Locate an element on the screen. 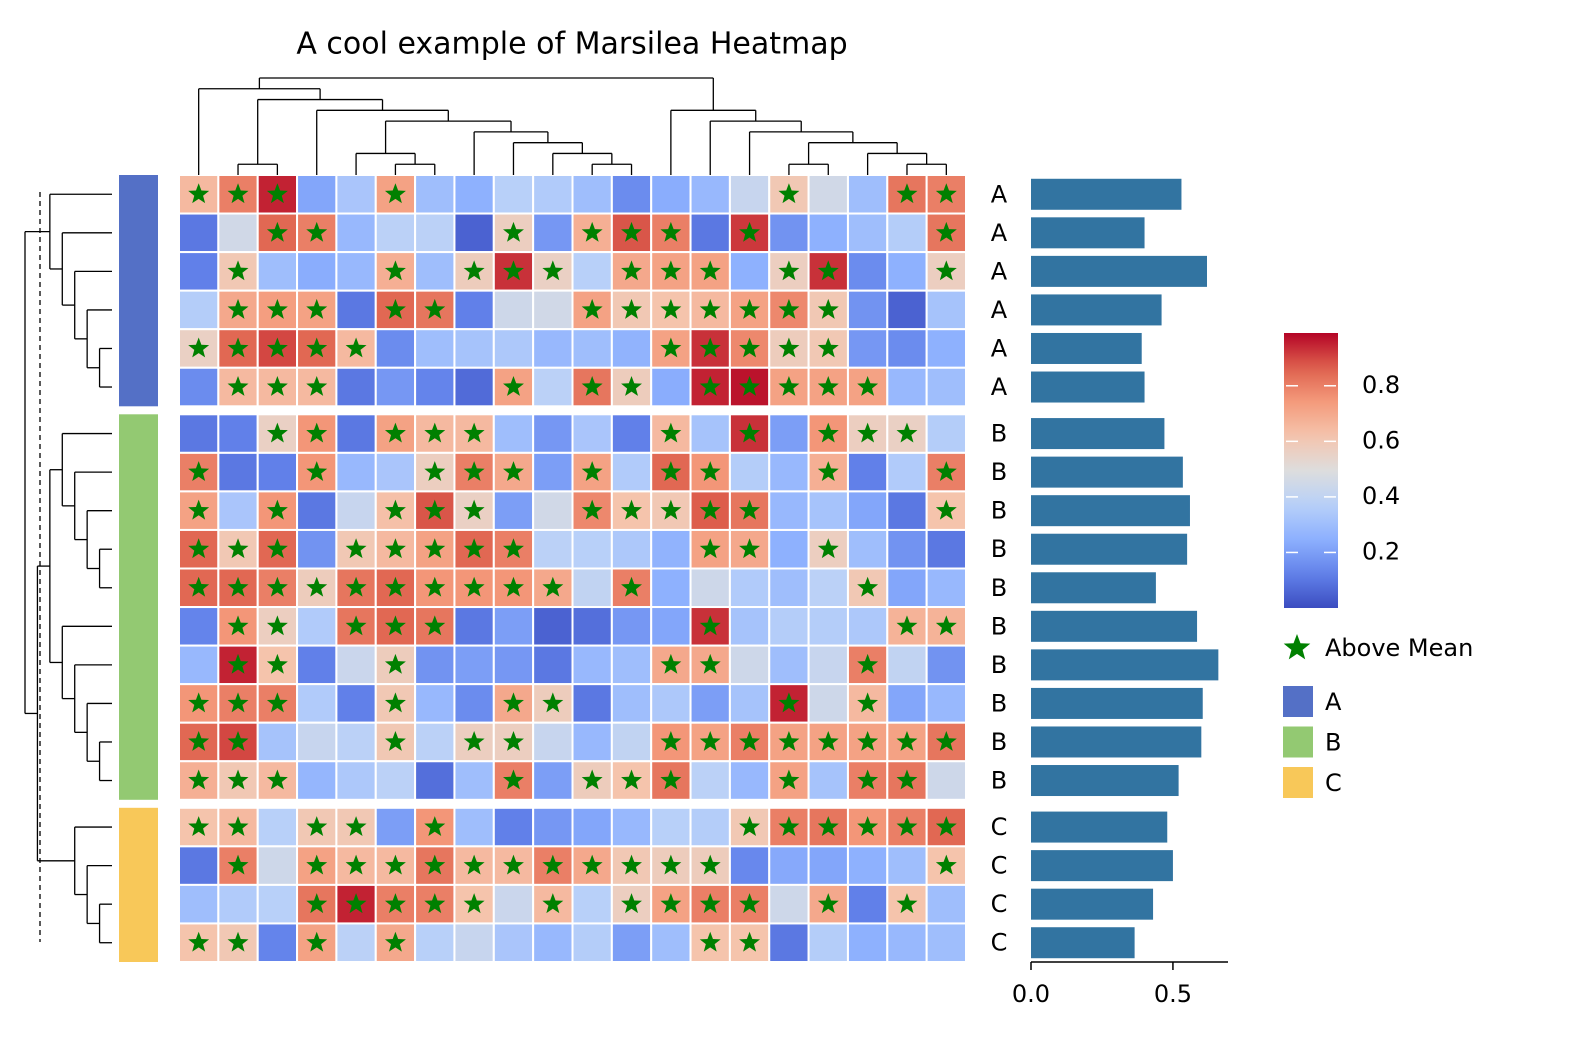 The width and height of the screenshot is (1589, 1043). colorbar-tick-label: 0.6 is located at coordinates (1381, 440).